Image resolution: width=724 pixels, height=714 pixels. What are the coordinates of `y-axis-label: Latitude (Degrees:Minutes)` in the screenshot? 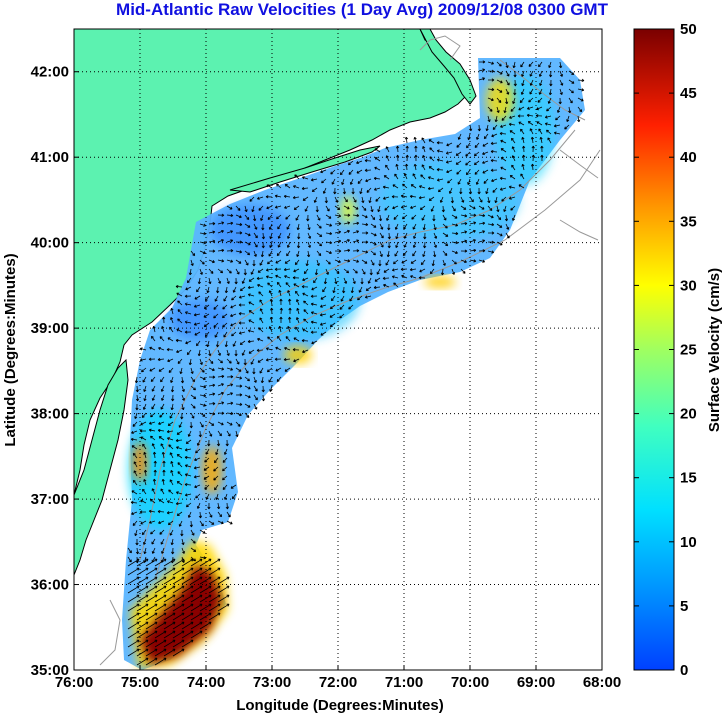 It's located at (10, 349).